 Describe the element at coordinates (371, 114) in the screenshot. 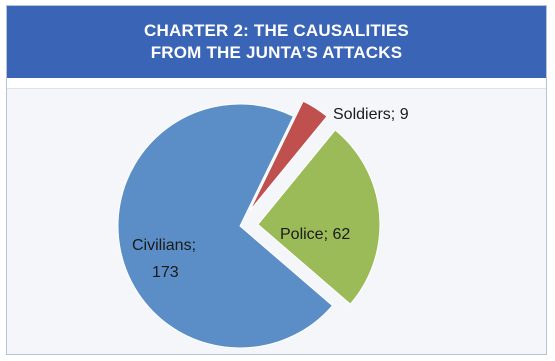

I see `label-soldiers: Soldiers; 9` at that location.